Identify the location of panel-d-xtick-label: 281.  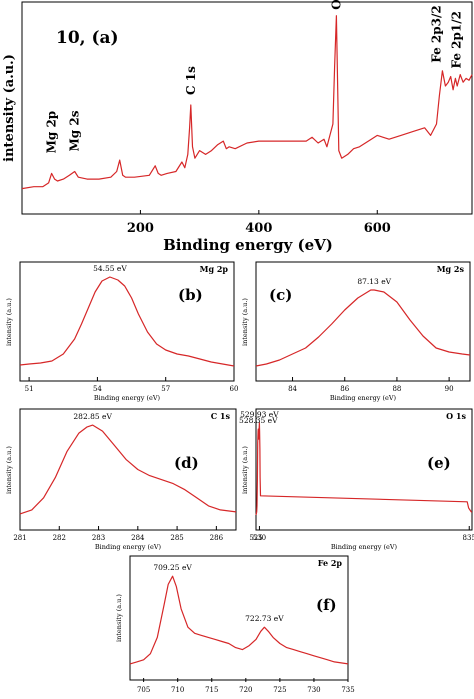
(19, 538).